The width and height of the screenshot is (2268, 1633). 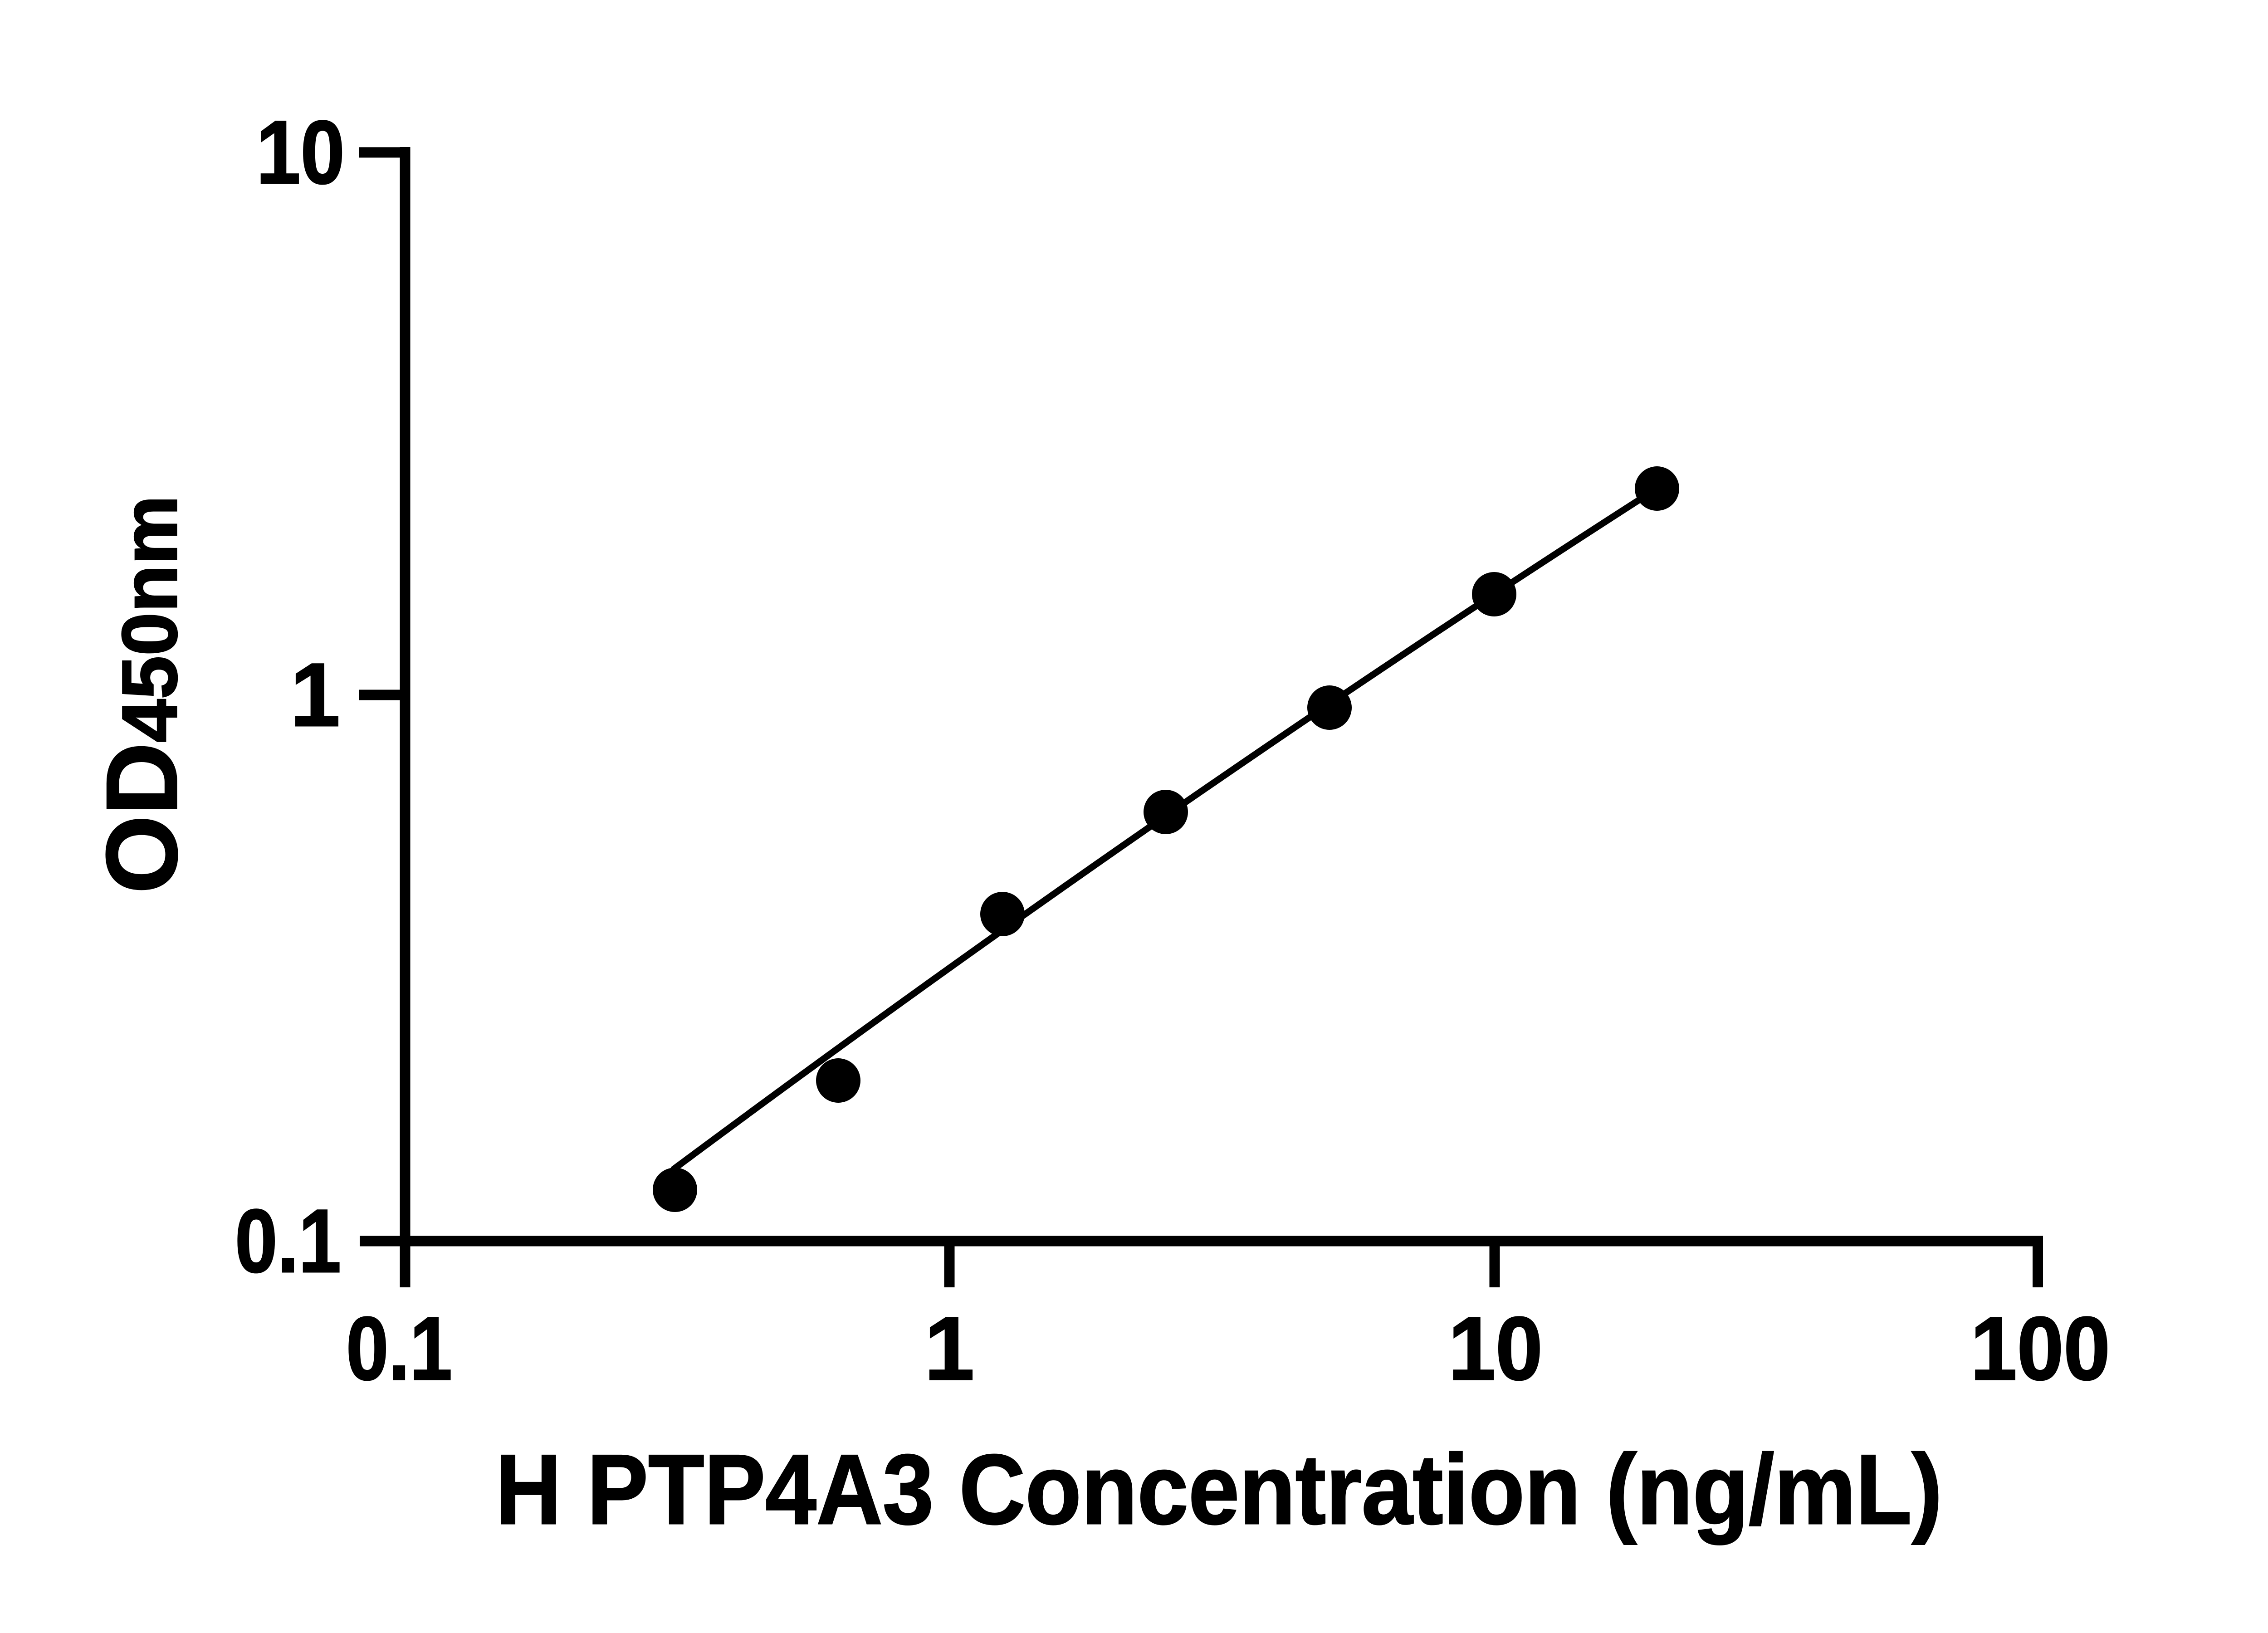 What do you see at coordinates (1218, 1489) in the screenshot?
I see `svg-text: H PTP4A3 Concentration (ng/mL)` at bounding box center [1218, 1489].